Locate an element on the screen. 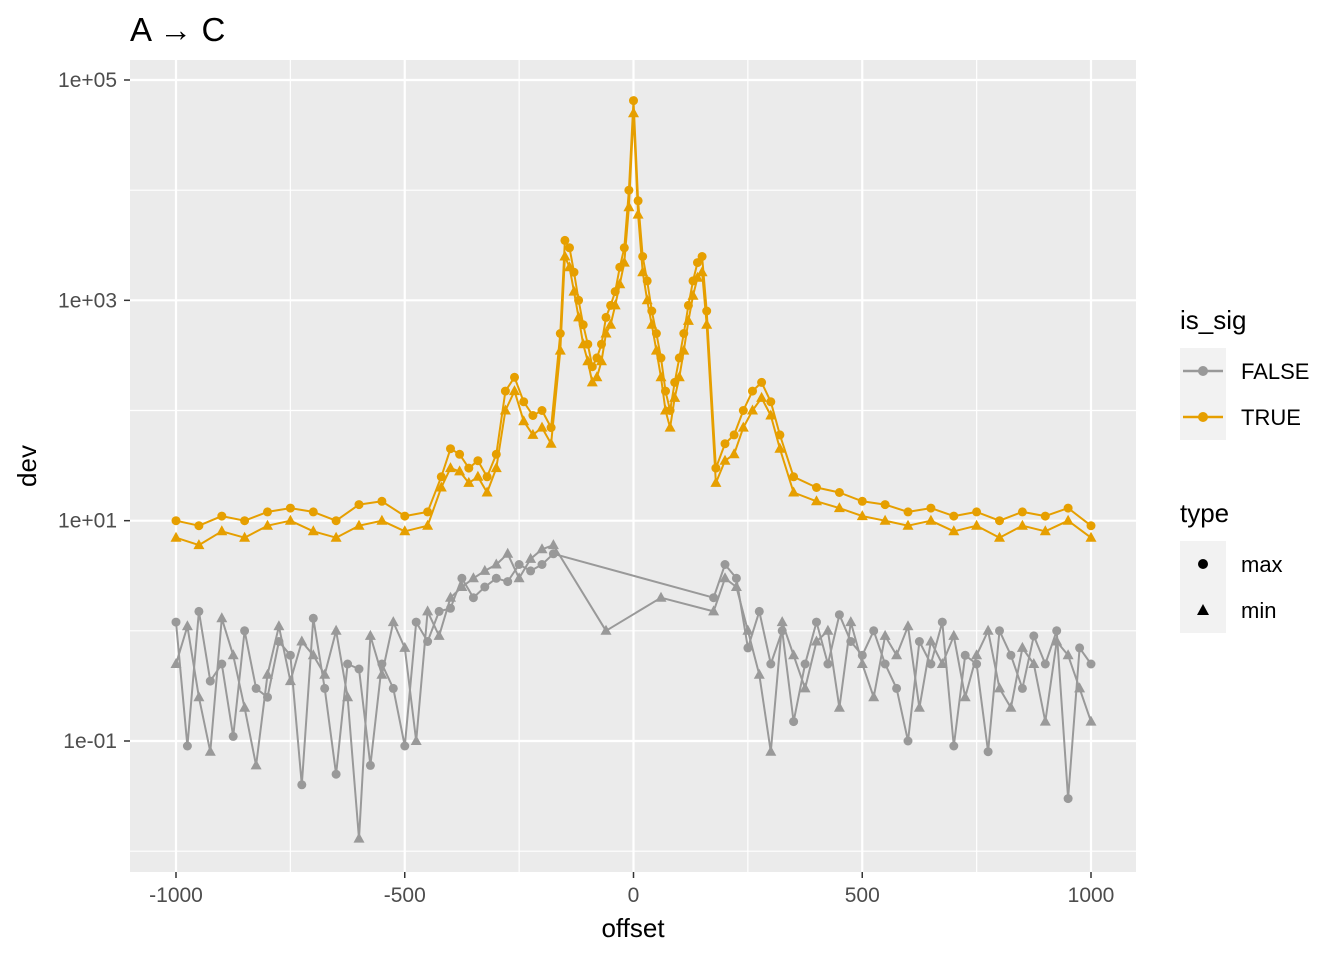  y-tick-label: 1e+01 is located at coordinates (87, 521).